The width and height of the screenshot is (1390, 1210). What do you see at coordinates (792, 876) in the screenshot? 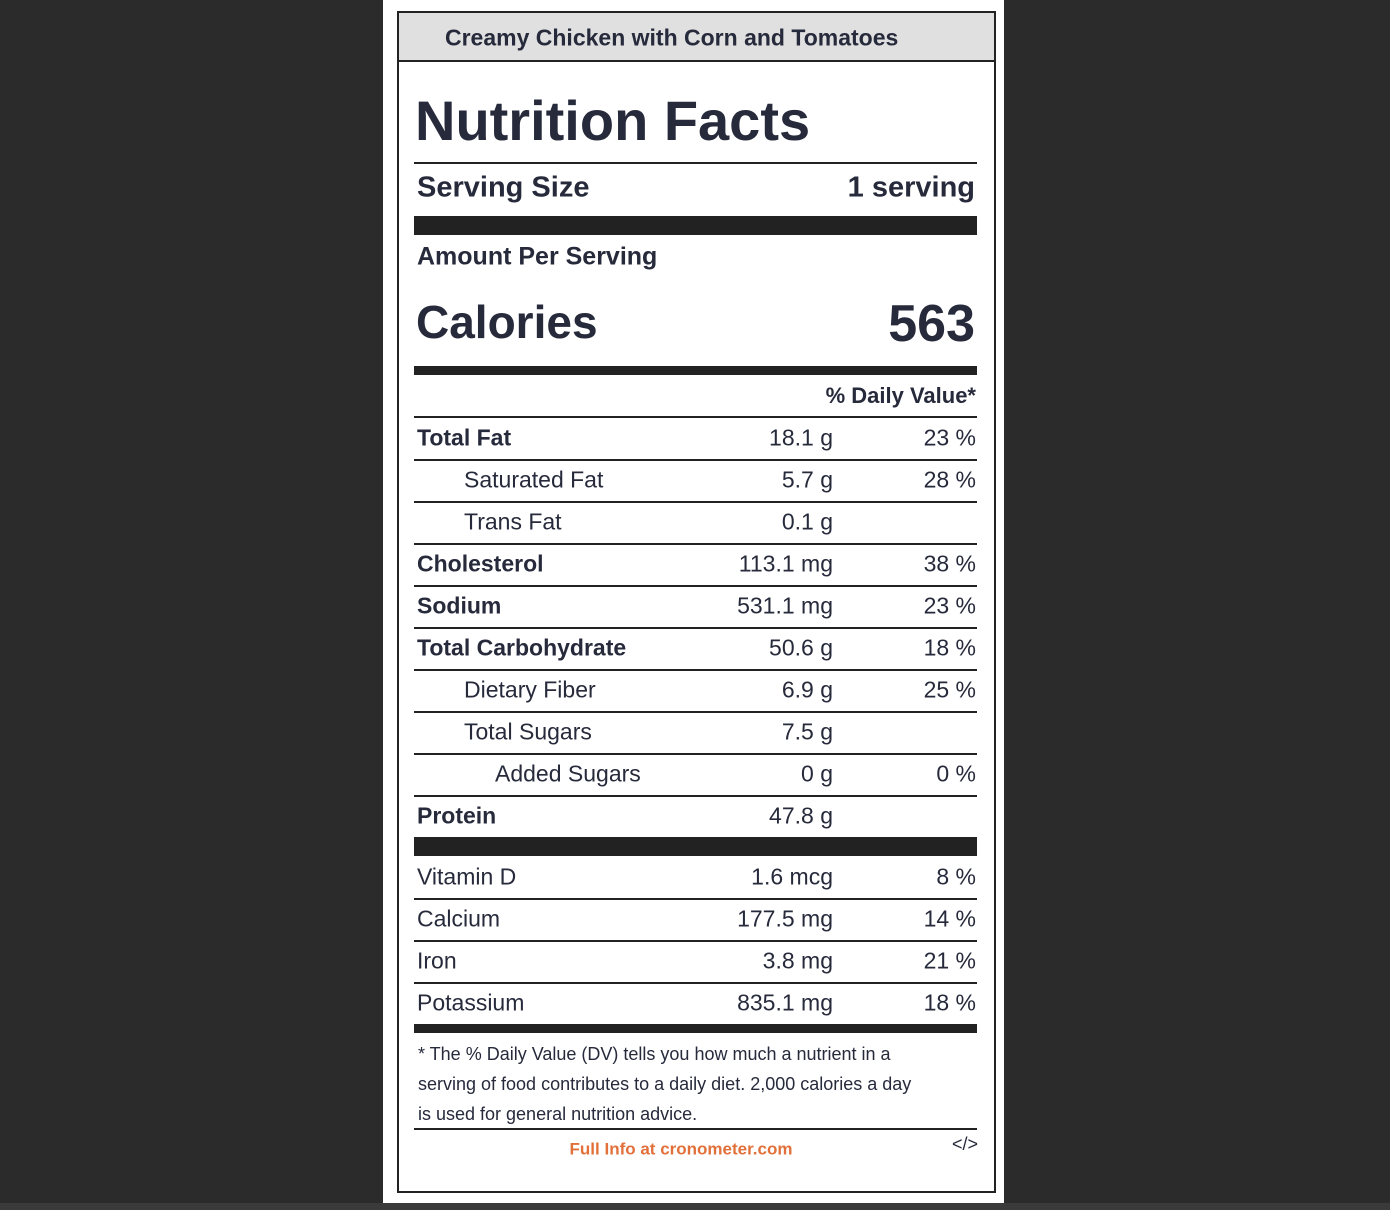
I see `nutrient-amount: 1.6 mcg` at bounding box center [792, 876].